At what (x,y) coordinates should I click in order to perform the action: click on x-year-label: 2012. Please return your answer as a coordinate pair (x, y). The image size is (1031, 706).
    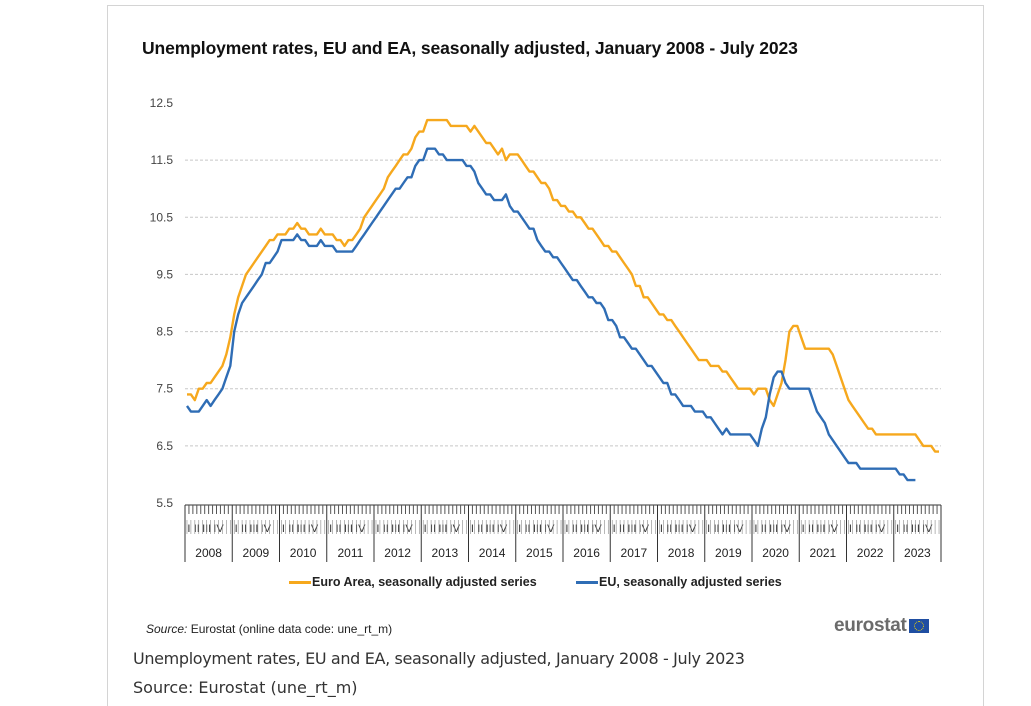
    Looking at the image, I should click on (397, 553).